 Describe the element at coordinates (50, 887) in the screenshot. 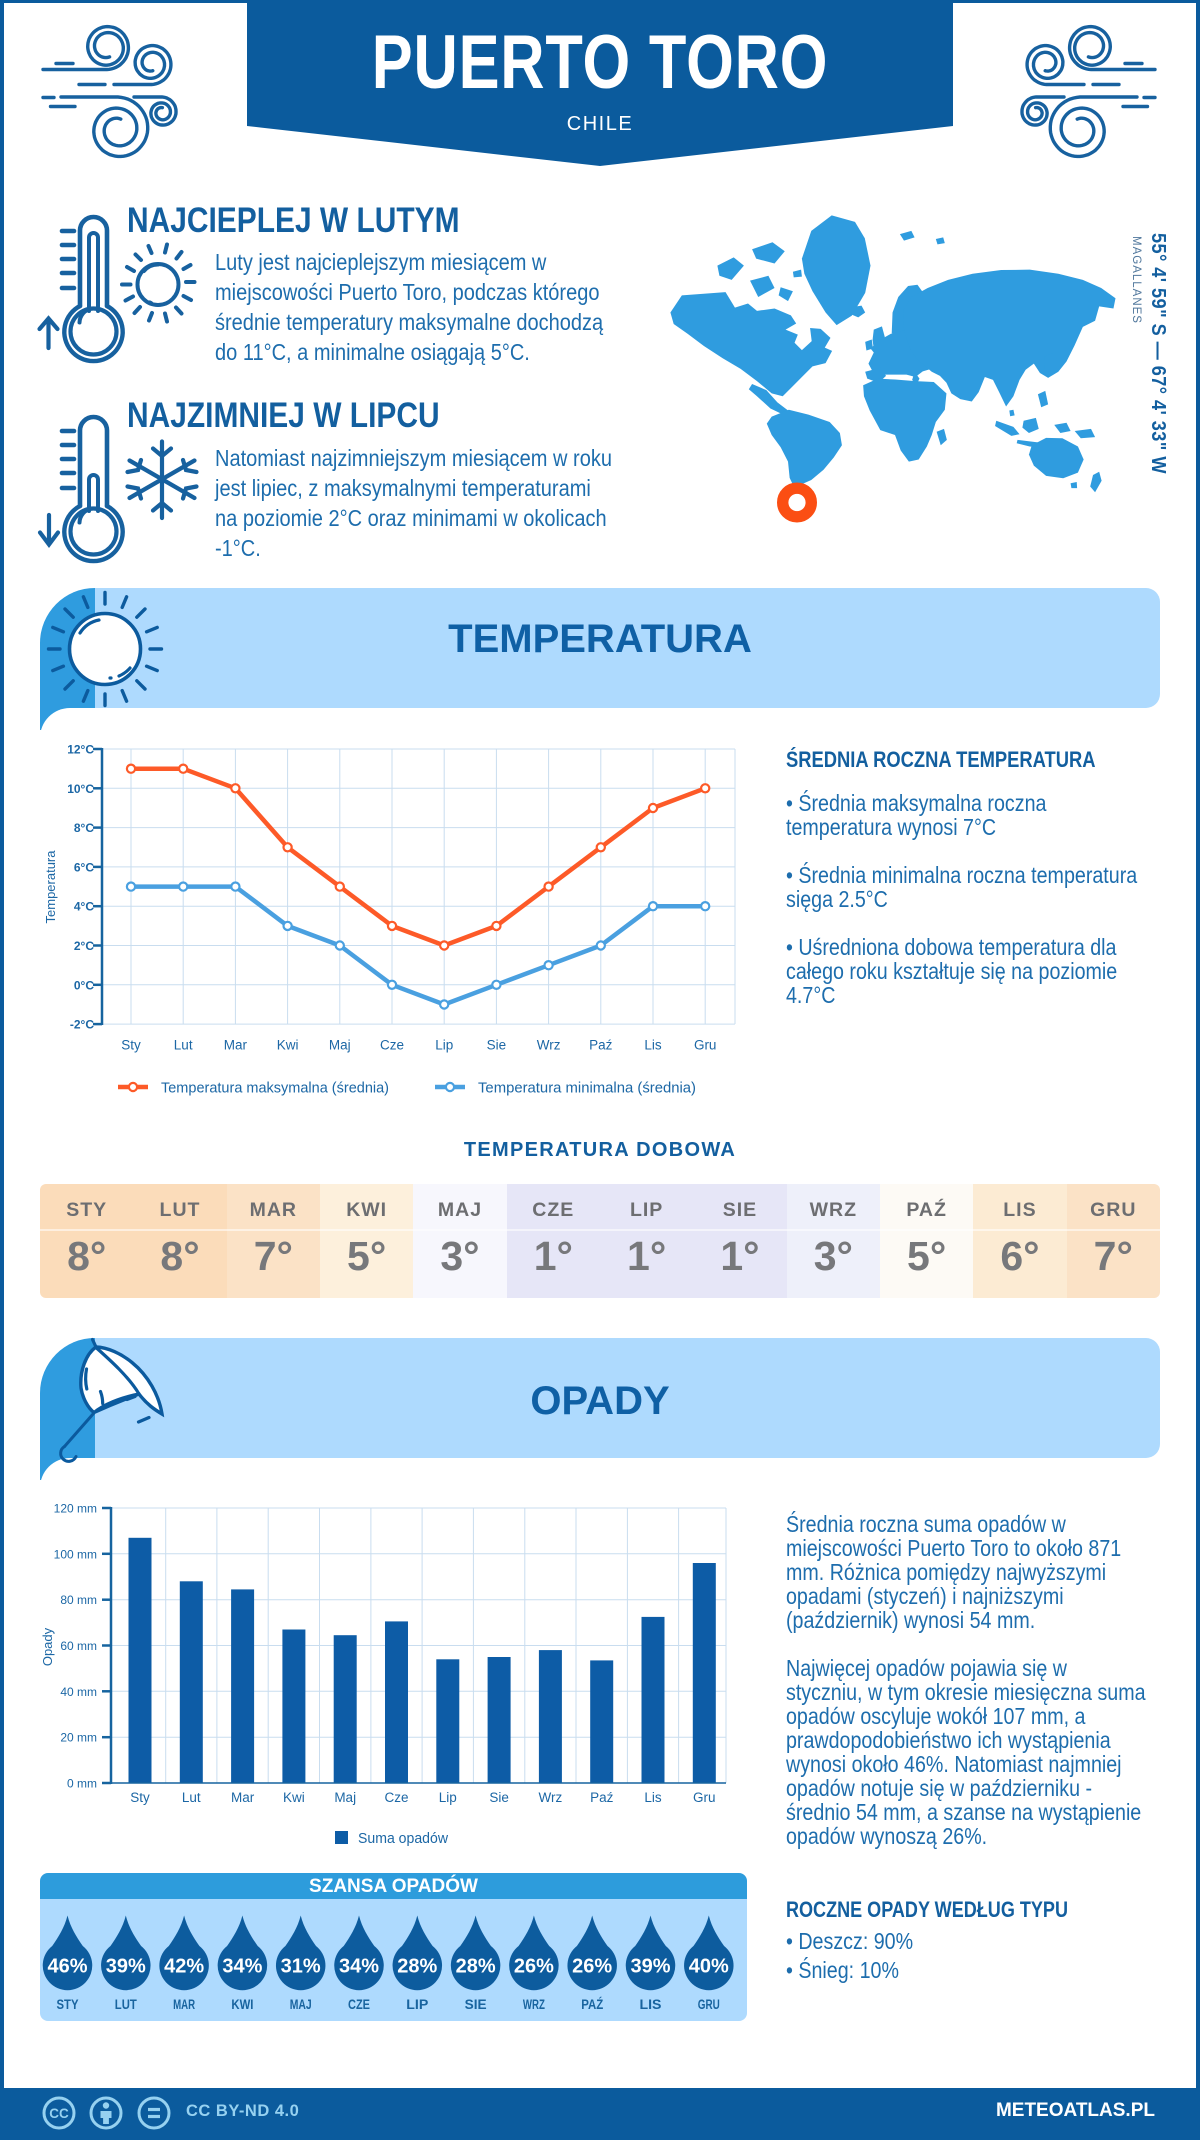

I see `svg-text: Temperatura` at that location.